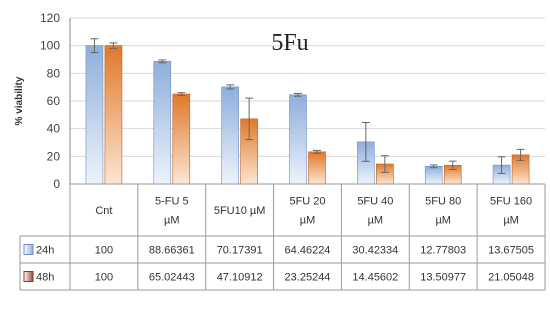 Image resolution: width=550 pixels, height=322 pixels. Describe the element at coordinates (443, 251) in the screenshot. I see `table-cell-24h-5: 12.77803` at that location.